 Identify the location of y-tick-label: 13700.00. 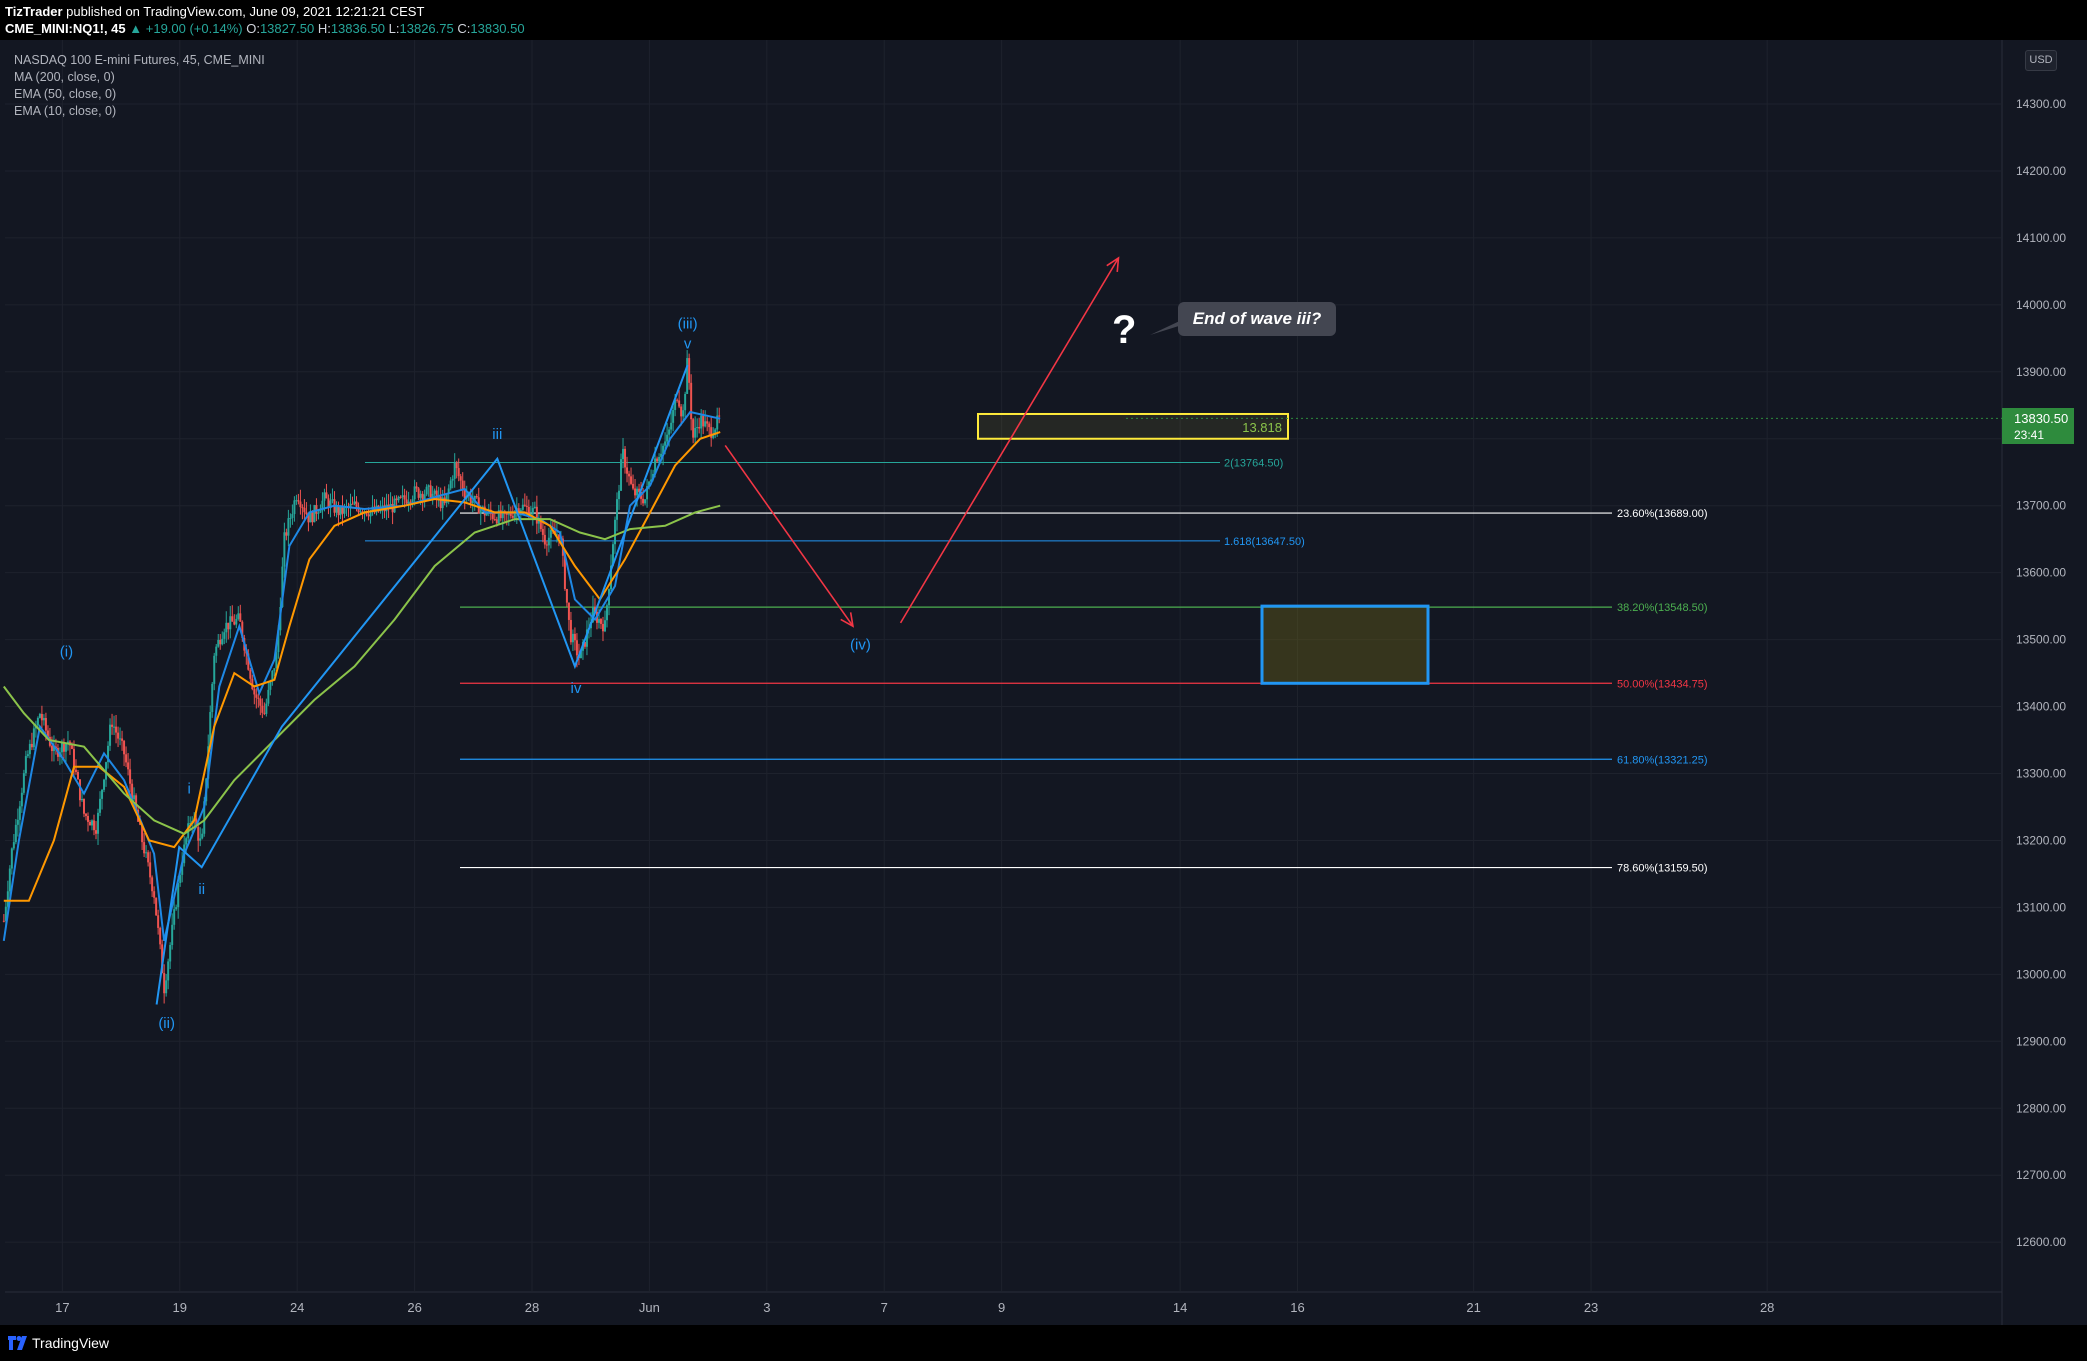
(2041, 506).